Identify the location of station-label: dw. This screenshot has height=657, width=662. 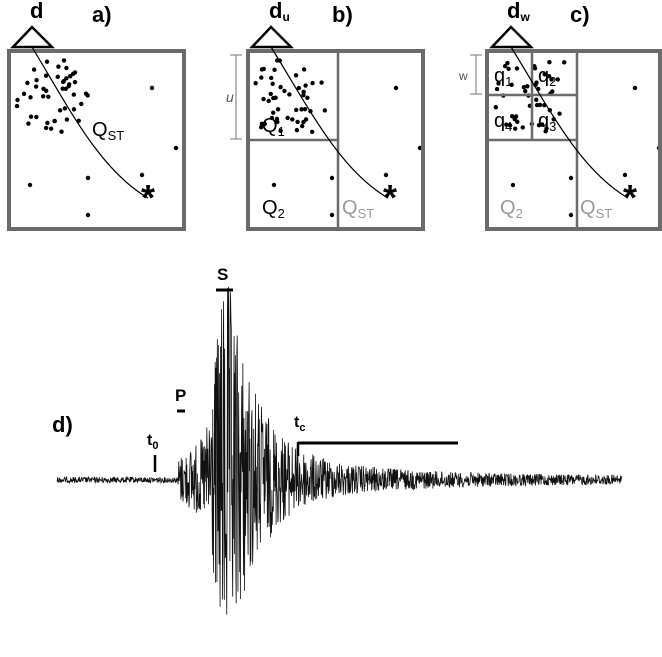
(518, 12).